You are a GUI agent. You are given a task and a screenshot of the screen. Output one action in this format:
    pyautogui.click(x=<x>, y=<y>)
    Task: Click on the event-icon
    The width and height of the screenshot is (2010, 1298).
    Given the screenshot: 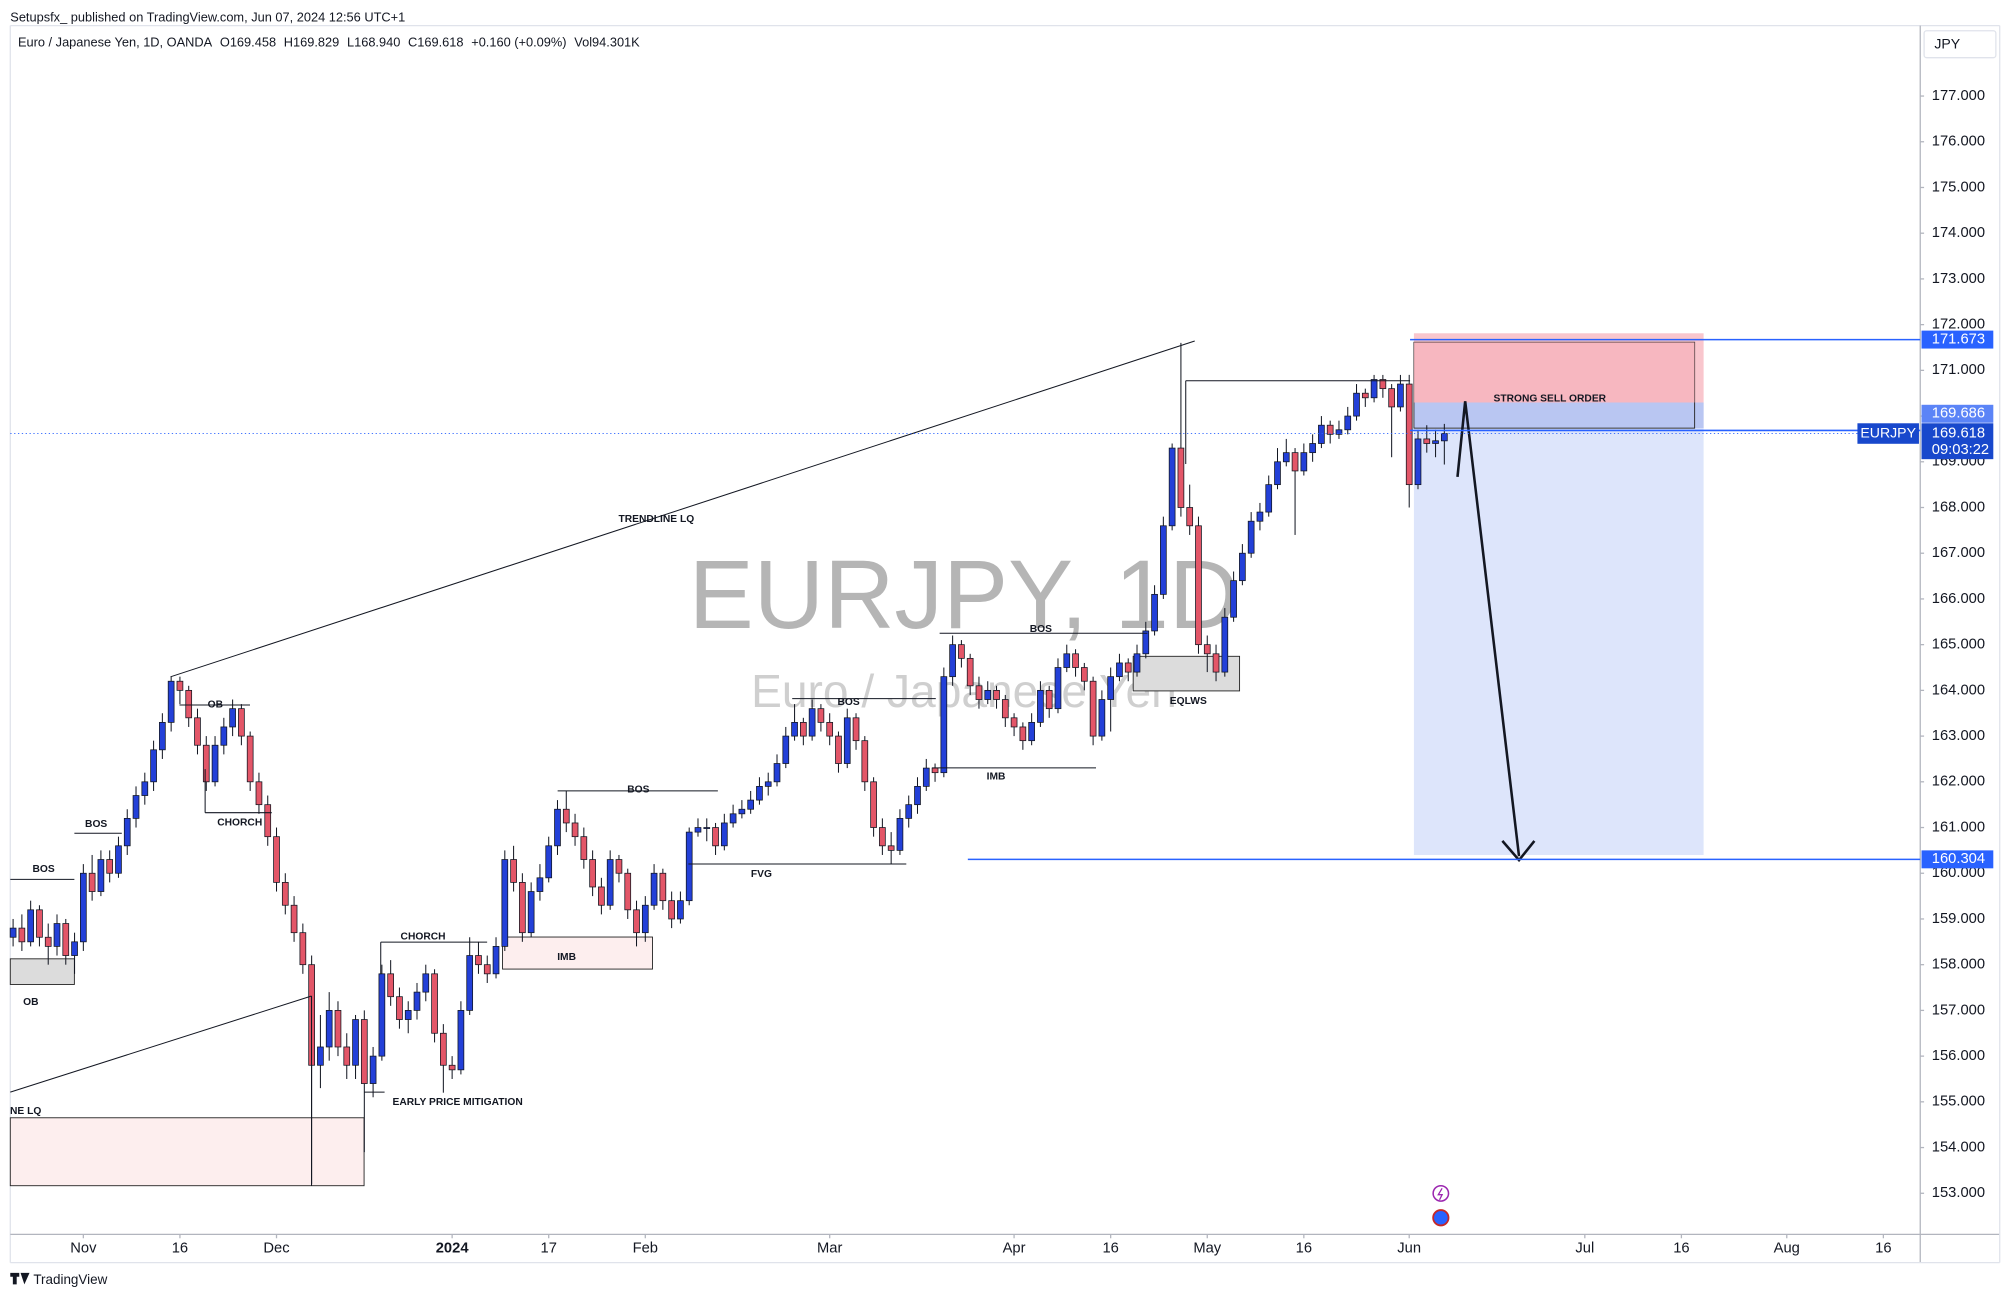 What is the action you would take?
    pyautogui.click(x=1441, y=1193)
    